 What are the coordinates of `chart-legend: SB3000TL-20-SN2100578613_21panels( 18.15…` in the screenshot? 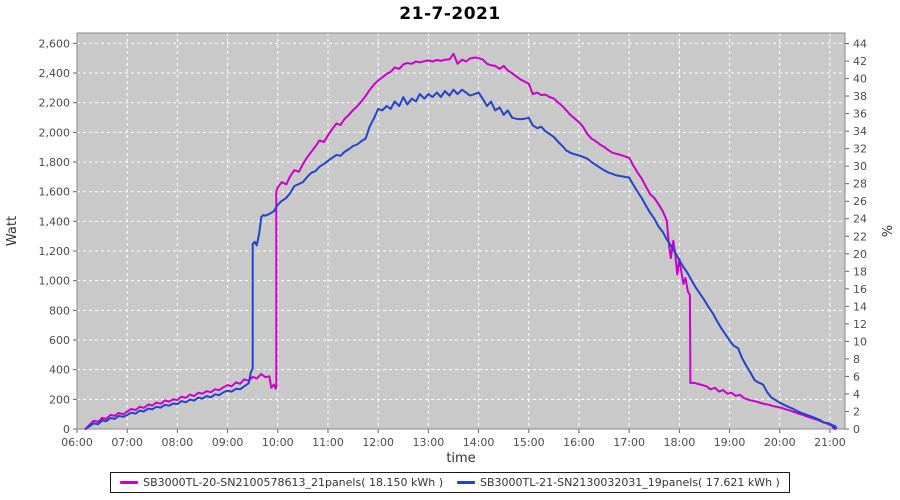 It's located at (450, 482).